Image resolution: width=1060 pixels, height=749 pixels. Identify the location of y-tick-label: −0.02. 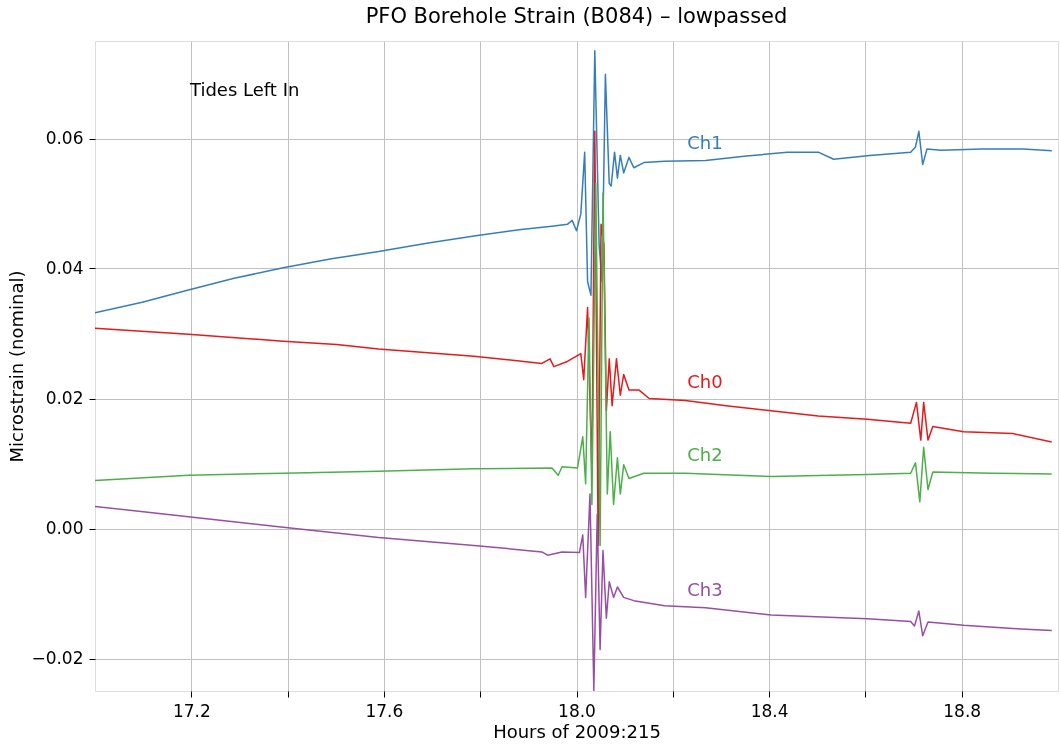
(57, 658).